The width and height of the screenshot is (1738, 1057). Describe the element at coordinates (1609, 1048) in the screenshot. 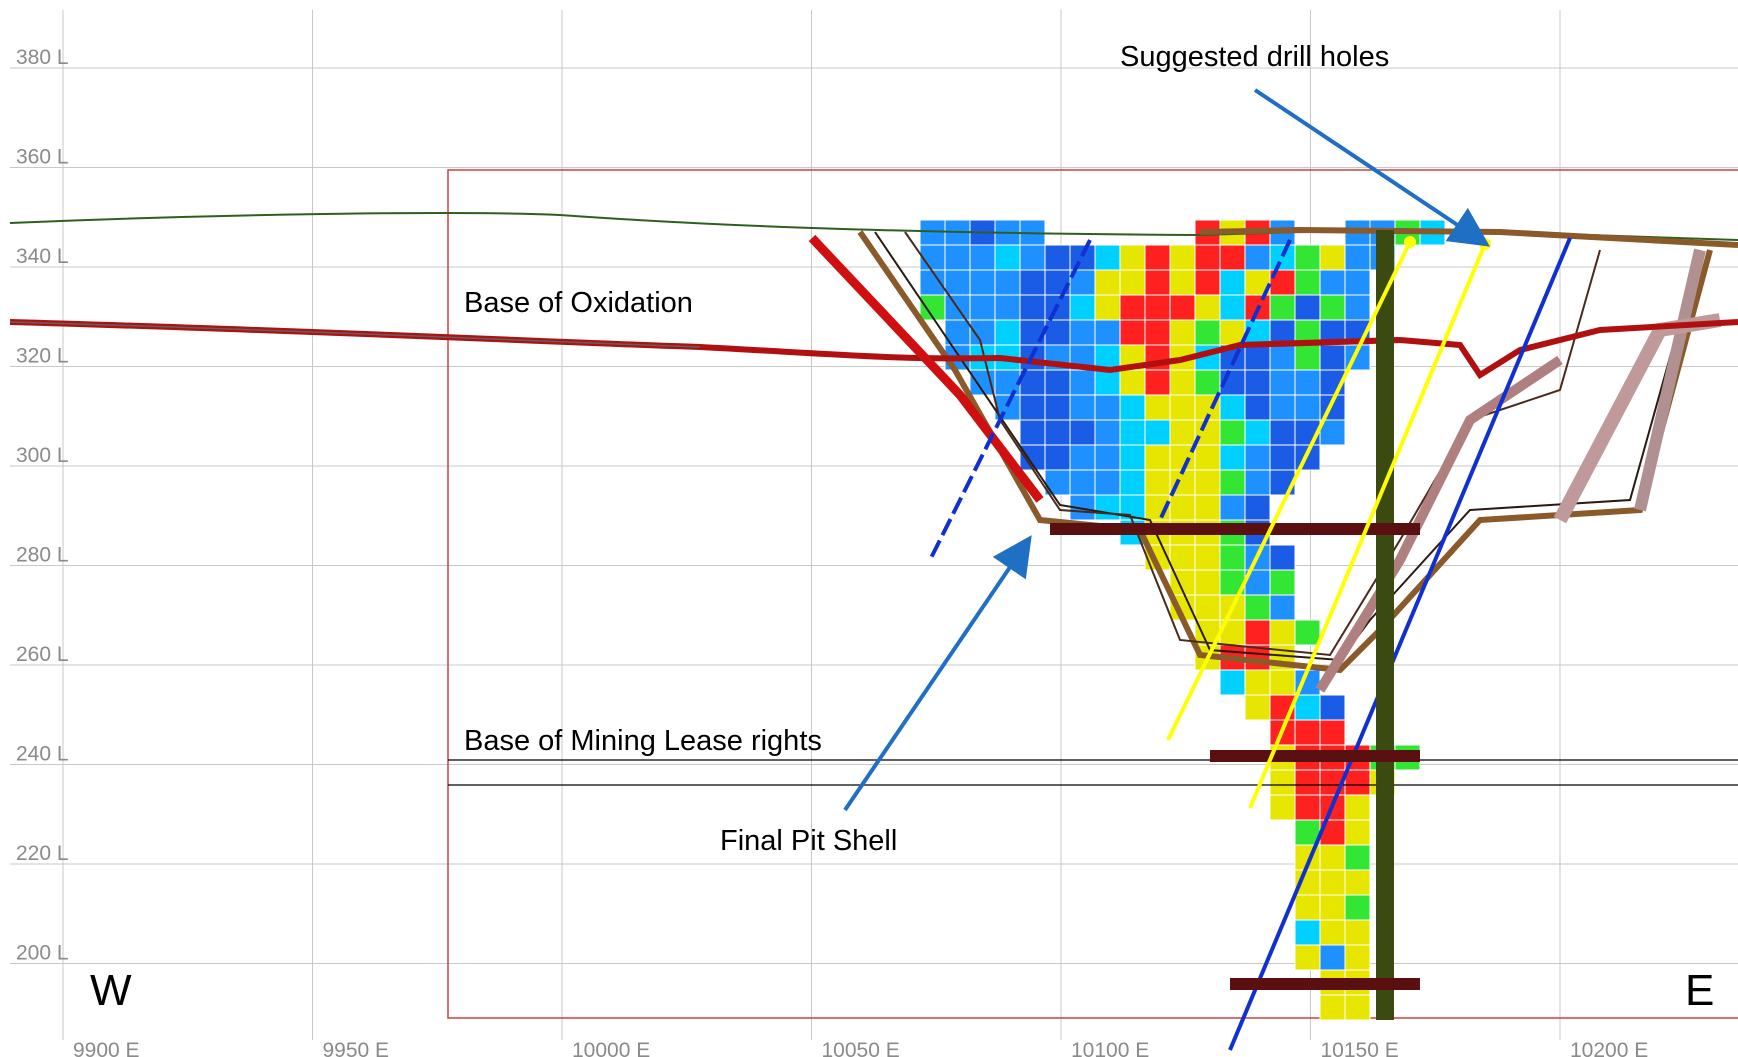

I see `x-tick-label: 10200 E` at that location.